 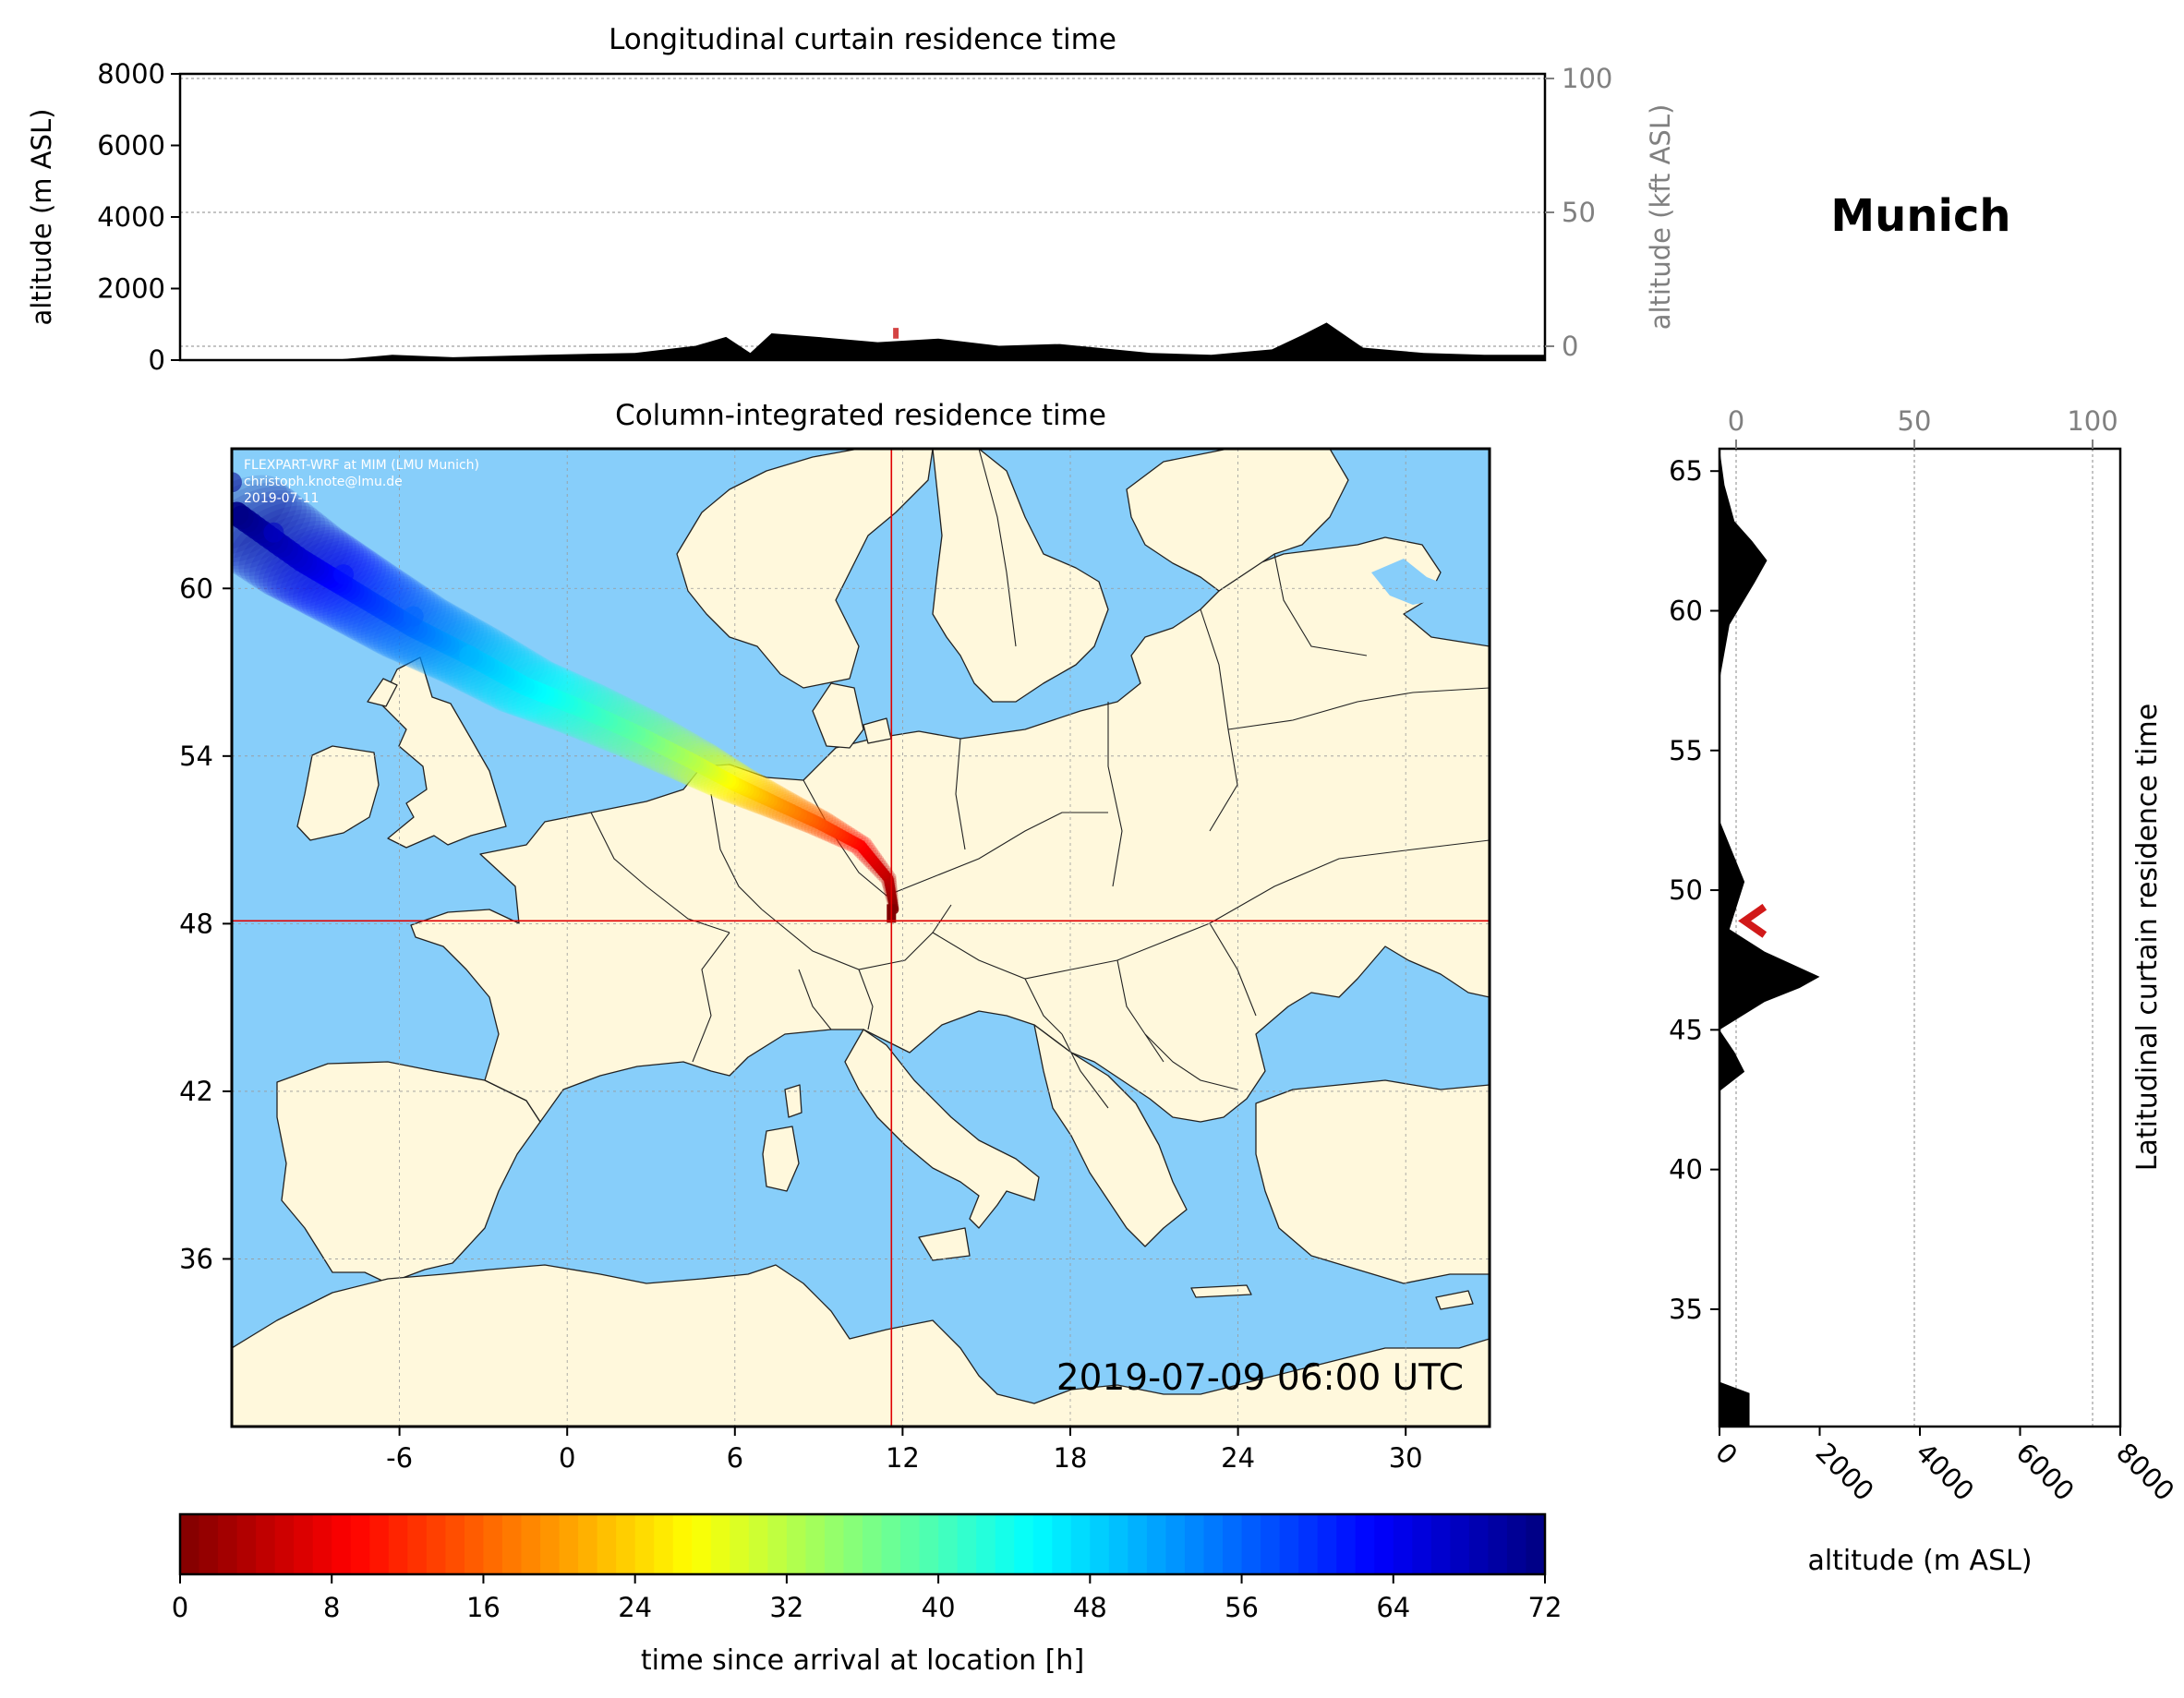 What do you see at coordinates (1410, 582) in the screenshot?
I see `lake-ladoga` at bounding box center [1410, 582].